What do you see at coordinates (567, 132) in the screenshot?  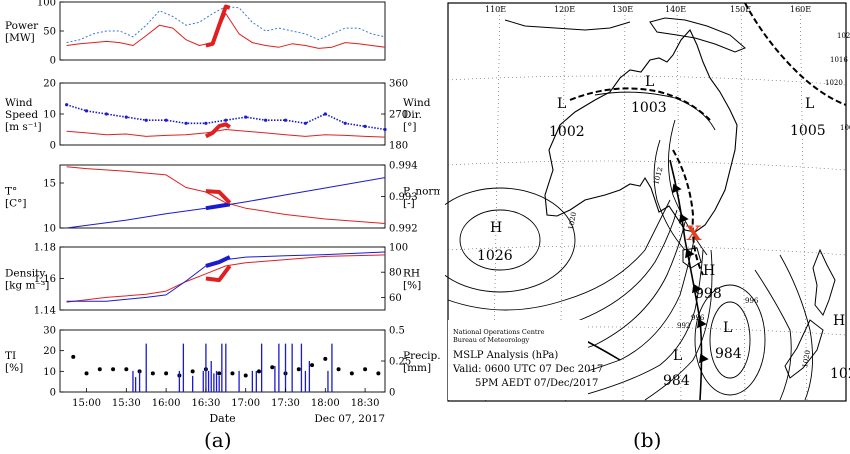 I see `pressure-center-value: 1002` at bounding box center [567, 132].